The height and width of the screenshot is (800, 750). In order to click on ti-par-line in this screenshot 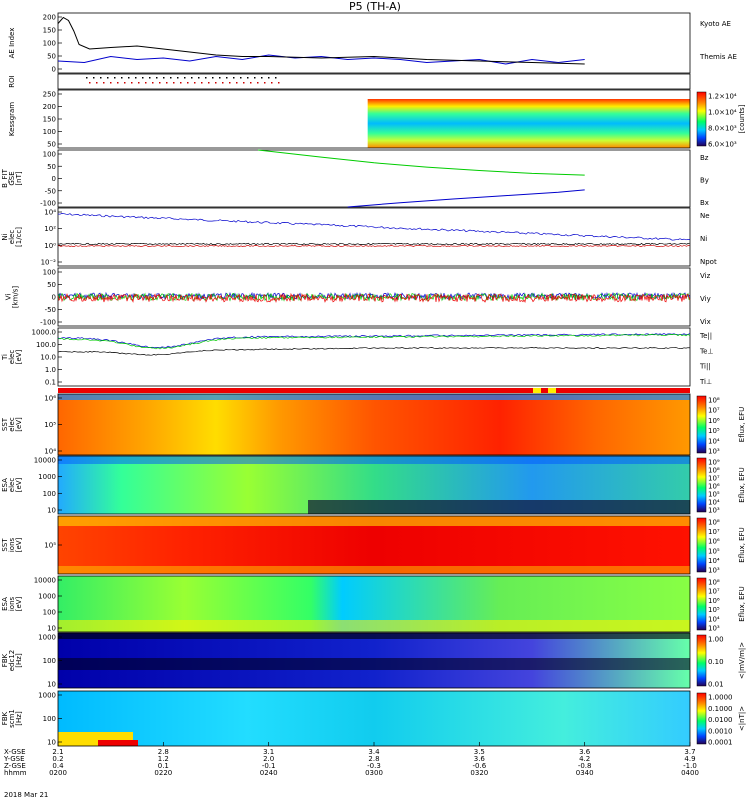, I will do `click(374, 341)`.